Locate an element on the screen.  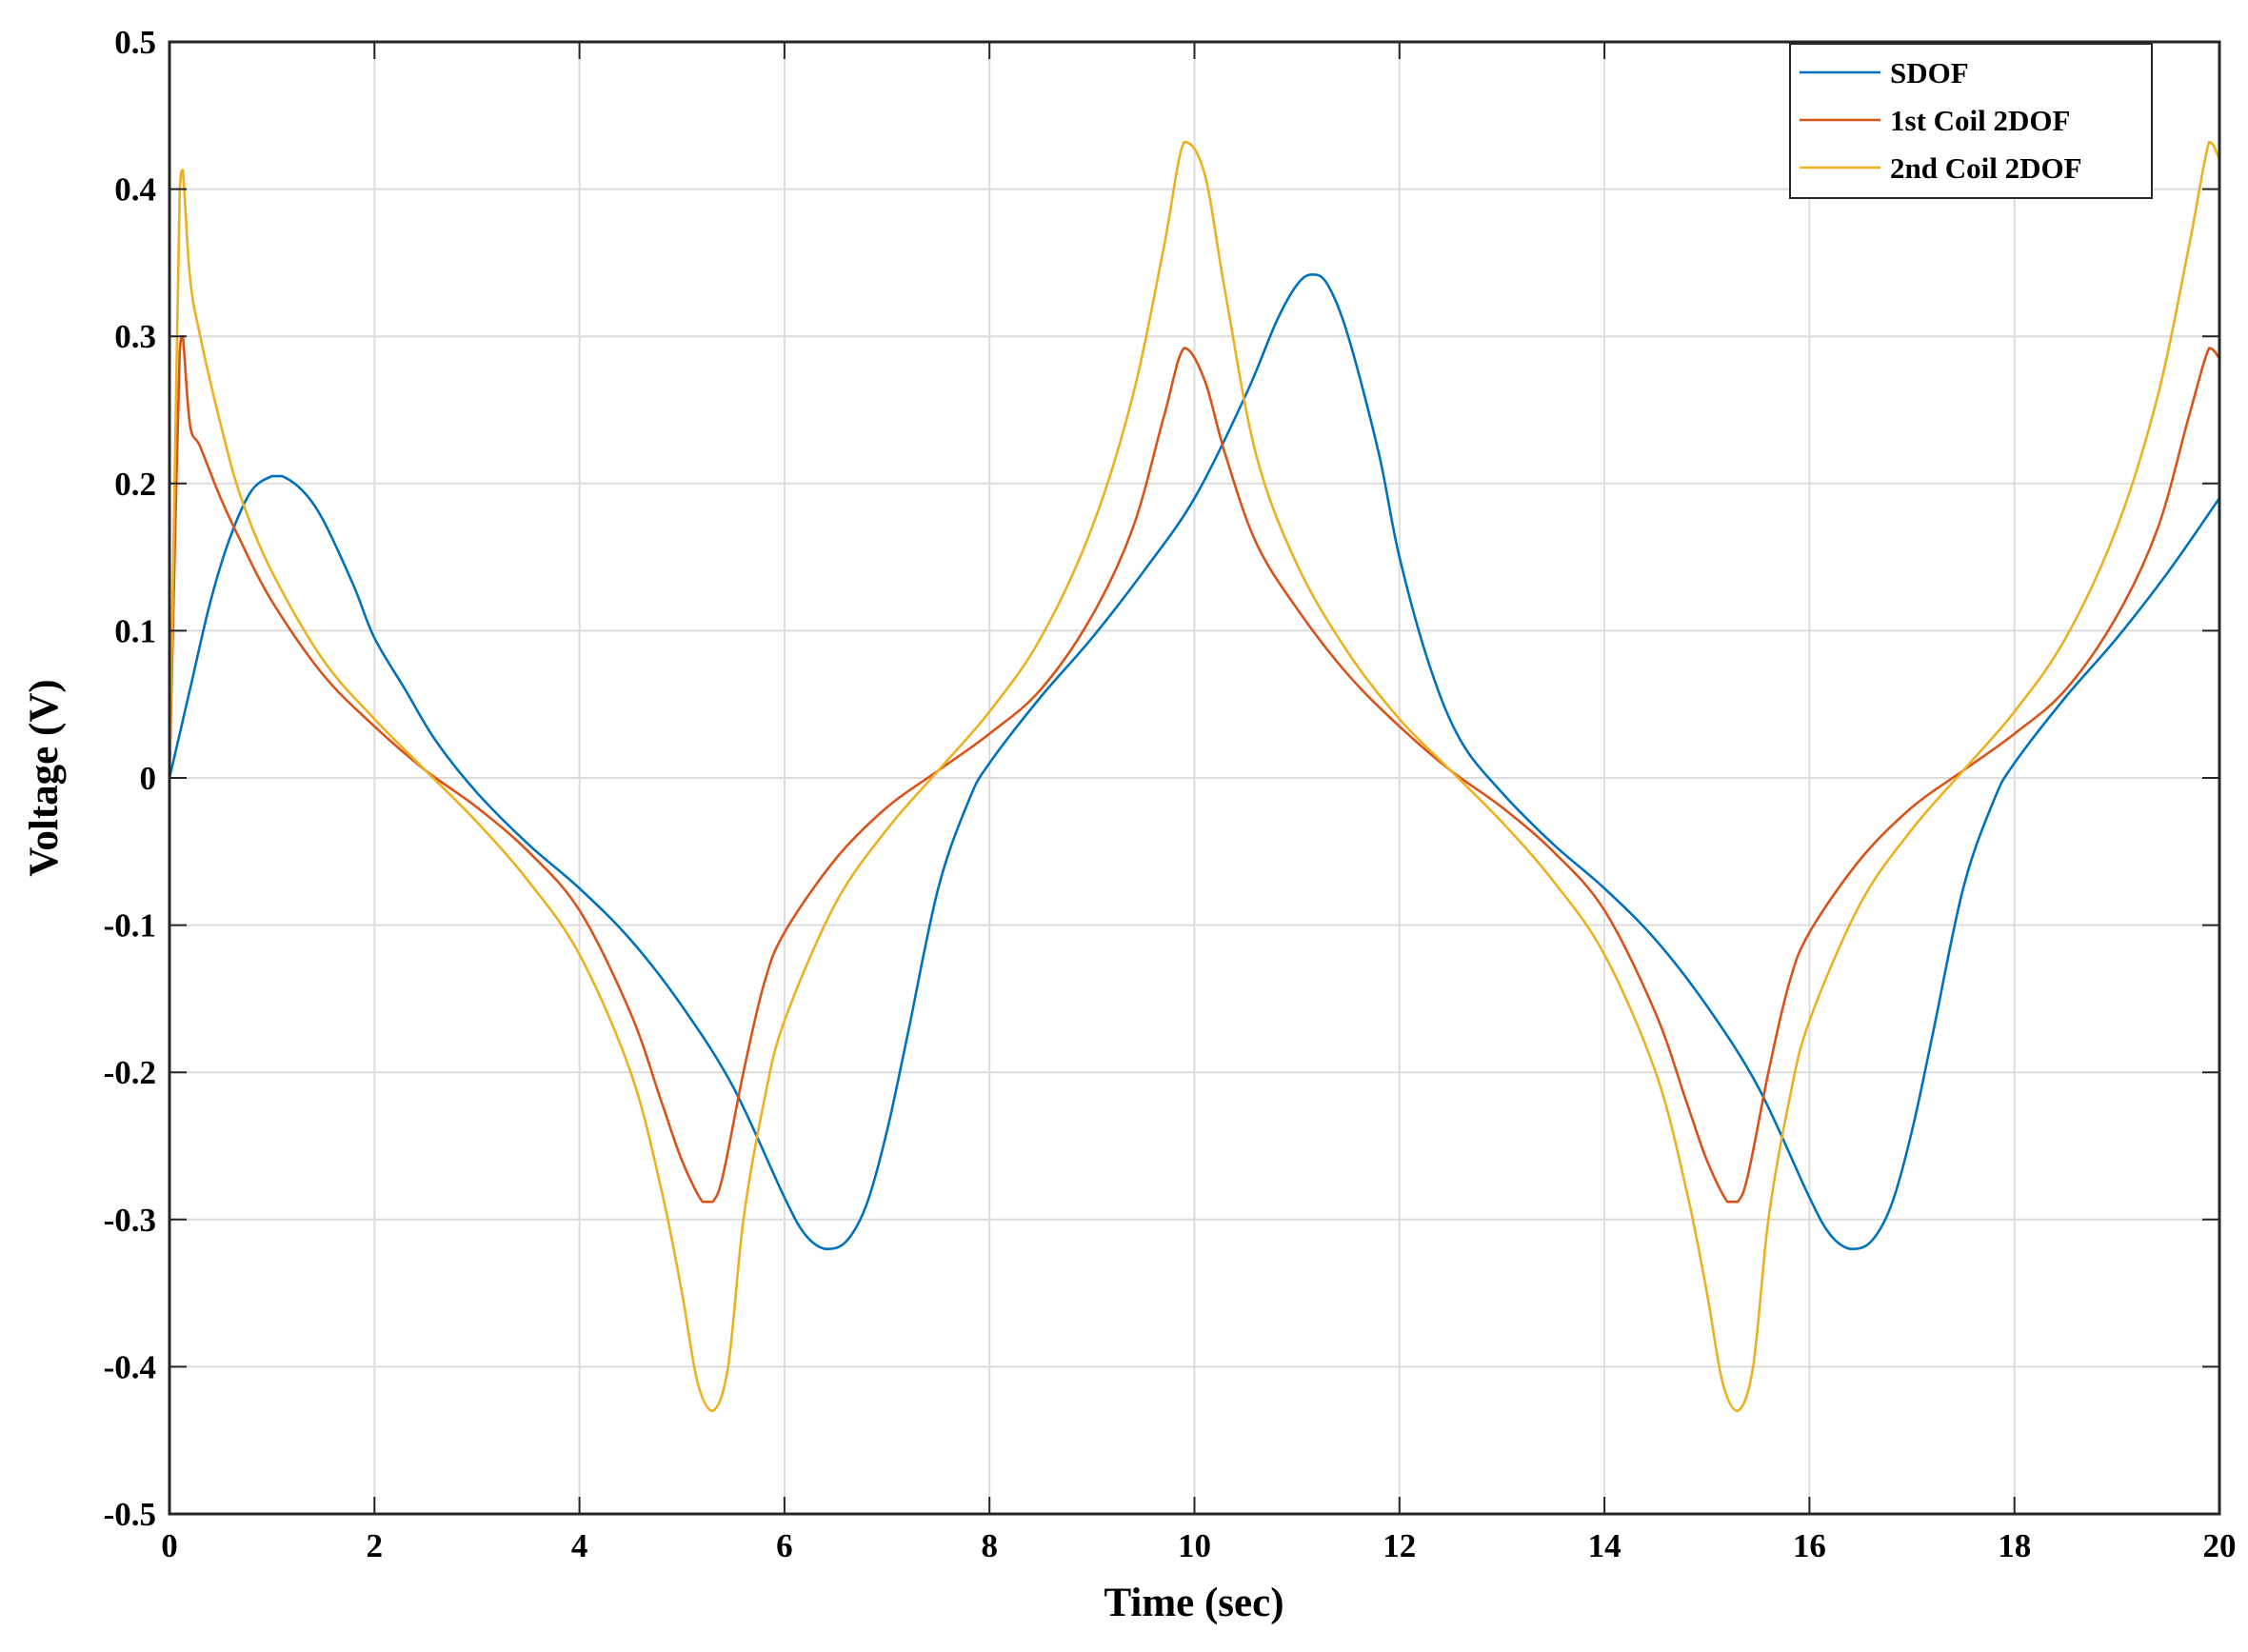
y-tick-label: 0.2 is located at coordinates (135, 485).